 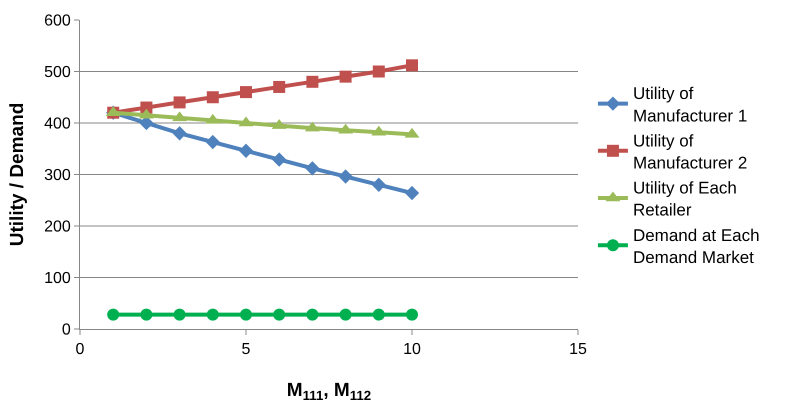 I want to click on y-axis-title: Utility / Demand, so click(x=17, y=174).